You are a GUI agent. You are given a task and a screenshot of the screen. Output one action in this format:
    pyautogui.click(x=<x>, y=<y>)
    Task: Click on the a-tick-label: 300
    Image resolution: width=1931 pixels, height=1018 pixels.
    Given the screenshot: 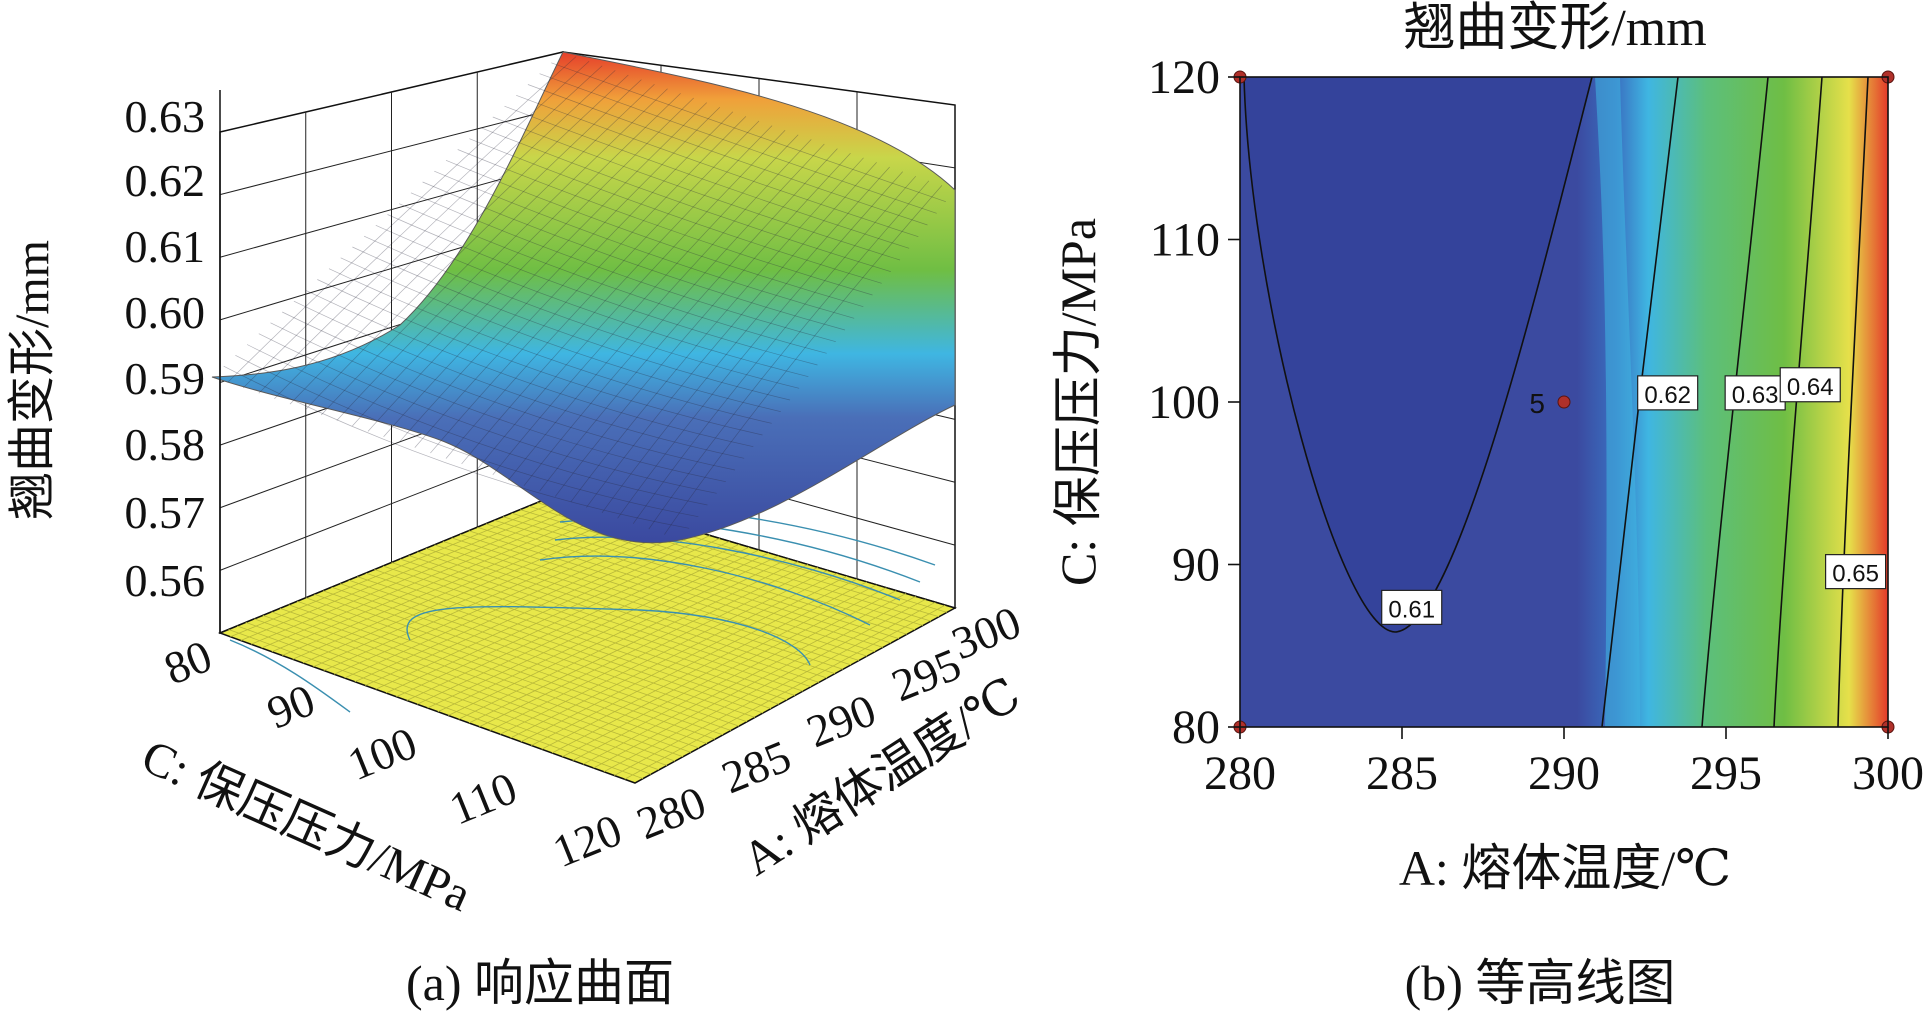 What is the action you would take?
    pyautogui.click(x=986, y=632)
    